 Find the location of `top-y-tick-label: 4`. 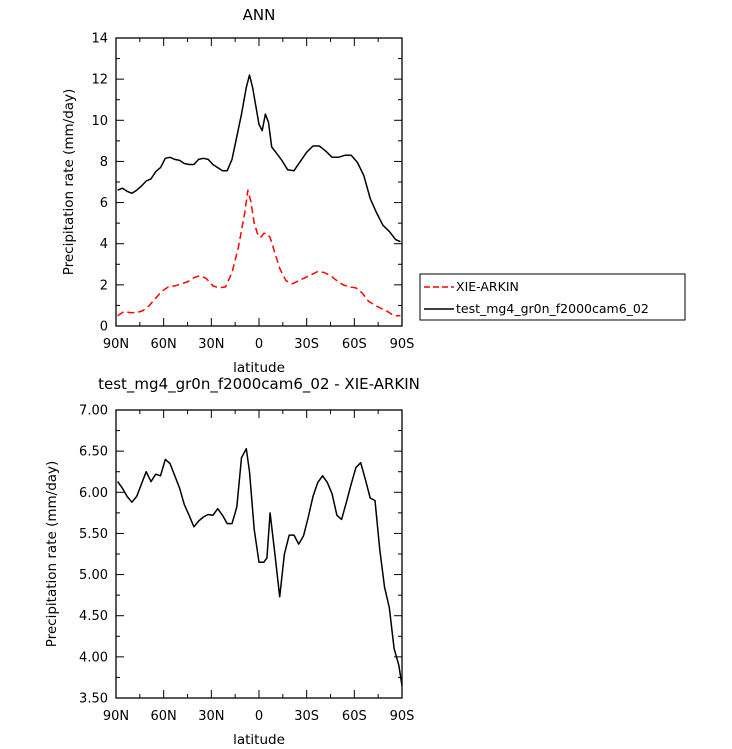

top-y-tick-label: 4 is located at coordinates (104, 244).